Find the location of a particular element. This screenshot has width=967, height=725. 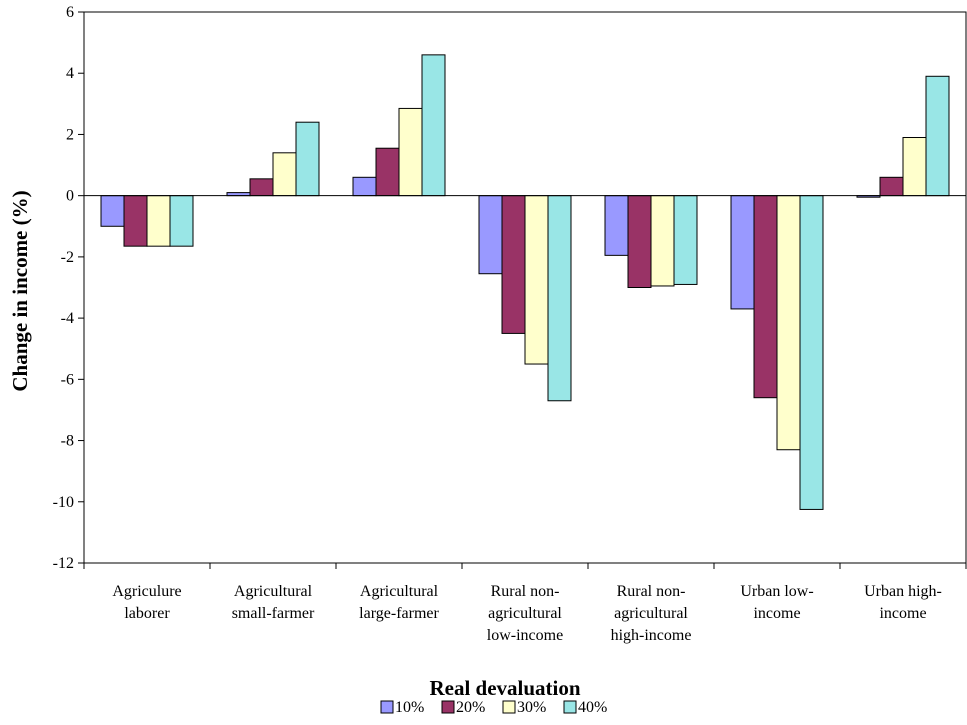

category-label-line: large-farmer is located at coordinates (399, 613).